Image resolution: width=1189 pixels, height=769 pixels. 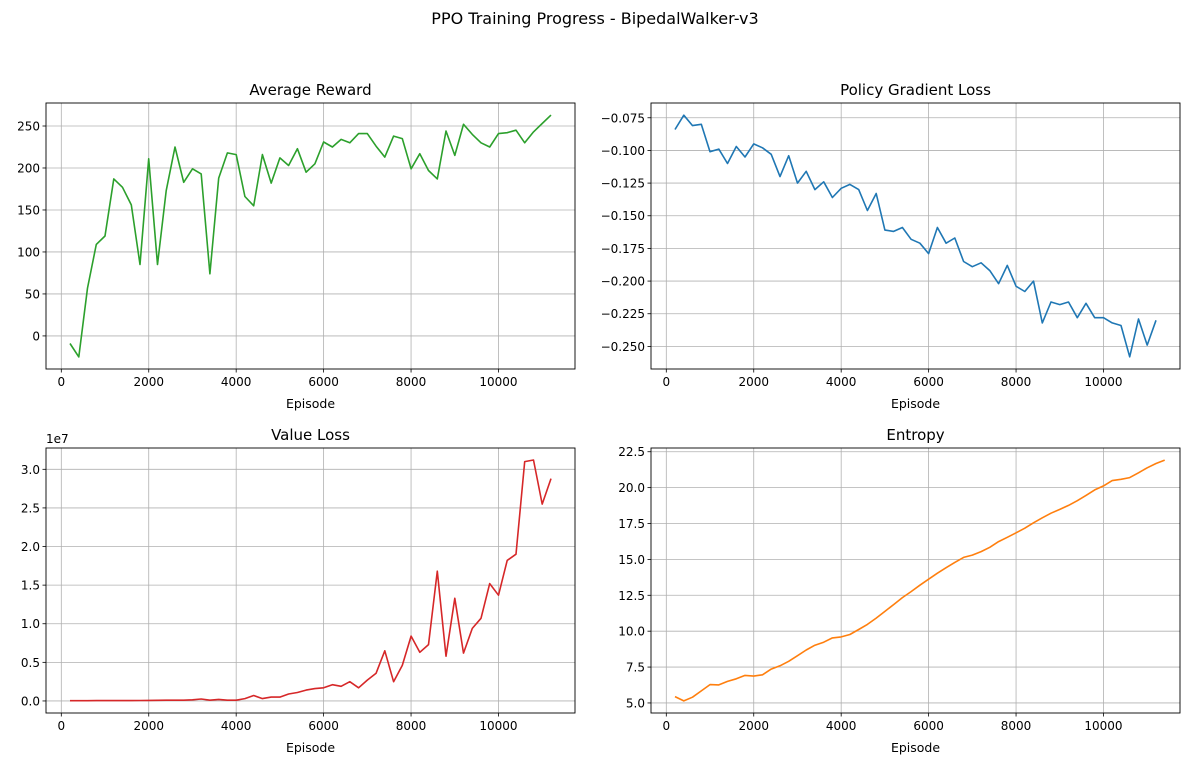 What do you see at coordinates (30, 547) in the screenshot?
I see `y-tick-label: 2.0` at bounding box center [30, 547].